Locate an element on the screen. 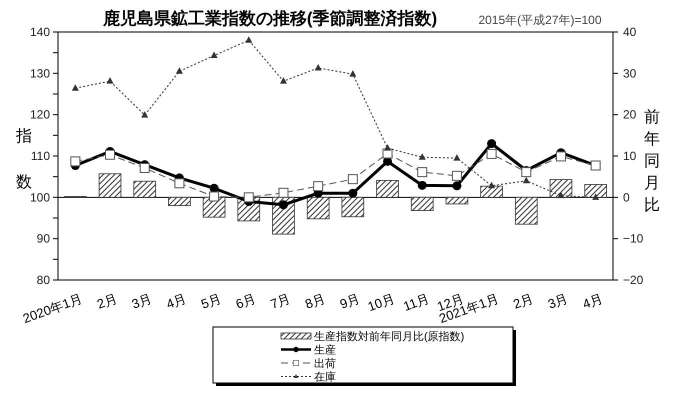  chart-title: 鹿児島県鉱工業指数の推移(季節調整済指数) is located at coordinates (270, 18).